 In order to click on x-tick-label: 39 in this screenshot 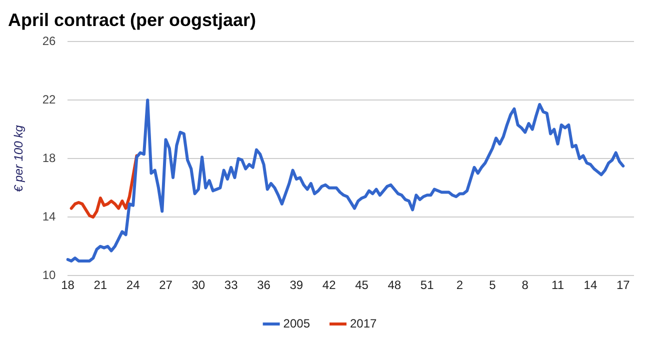, I will do `click(297, 285)`.